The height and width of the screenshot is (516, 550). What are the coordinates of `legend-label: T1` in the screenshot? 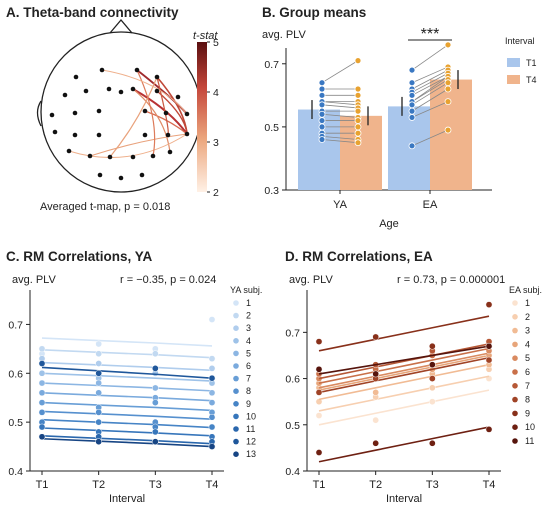 It's located at (531, 63).